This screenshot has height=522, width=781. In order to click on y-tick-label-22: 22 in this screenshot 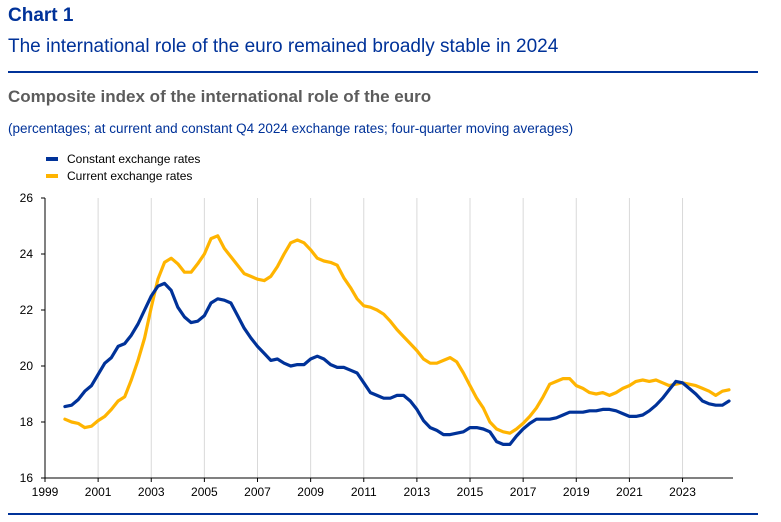, I will do `click(27, 310)`.